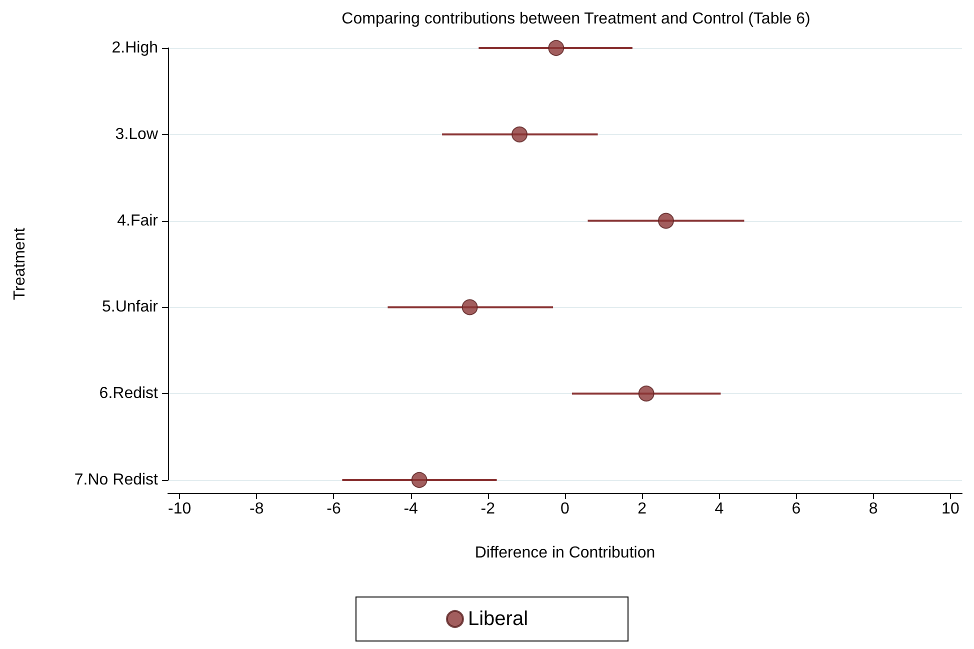 The width and height of the screenshot is (974, 649). Describe the element at coordinates (719, 509) in the screenshot. I see `x-tick-label: 4` at that location.